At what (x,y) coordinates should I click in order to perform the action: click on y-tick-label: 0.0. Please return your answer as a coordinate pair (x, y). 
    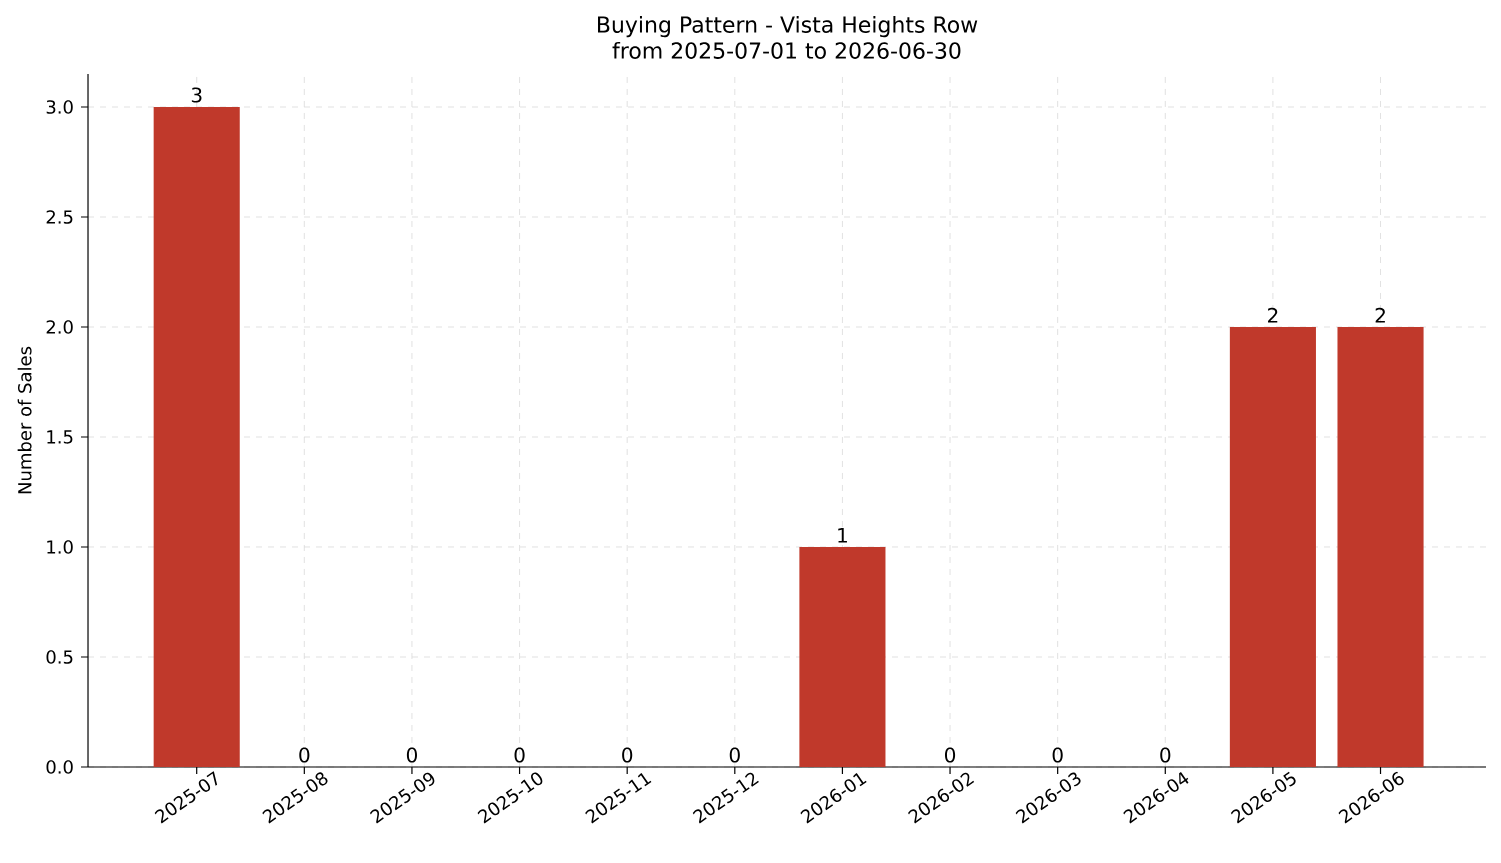
    Looking at the image, I should click on (59, 767).